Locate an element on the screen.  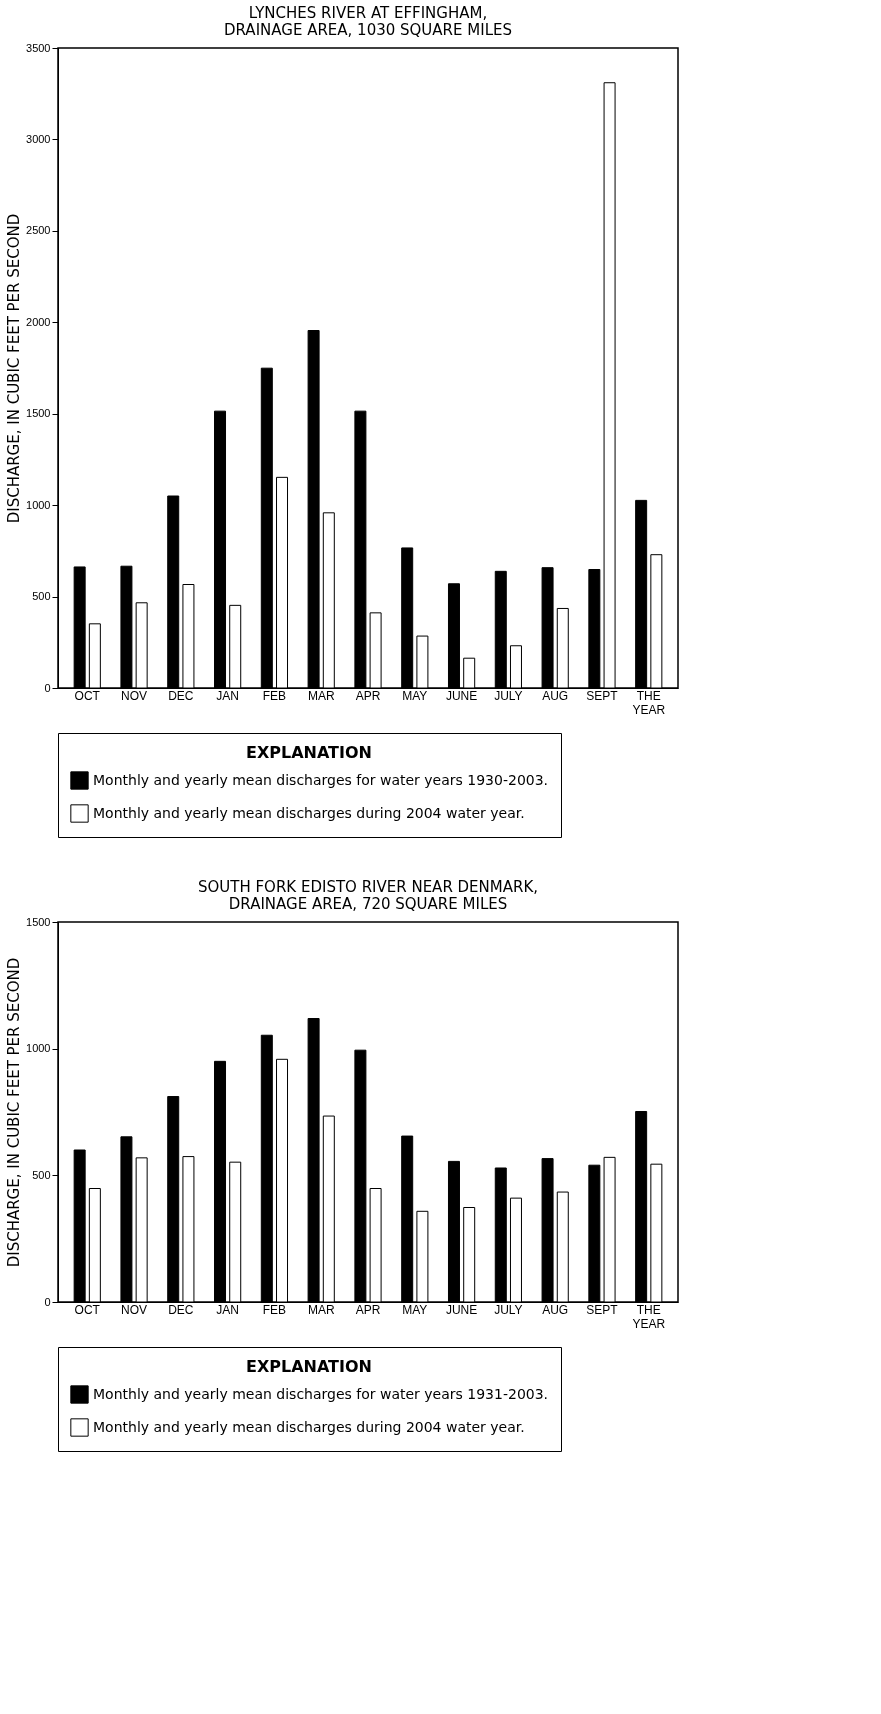
legend-label: Monthly and yearly mean discharges for water years 1930-2003. is located at coordinates (321, 779).